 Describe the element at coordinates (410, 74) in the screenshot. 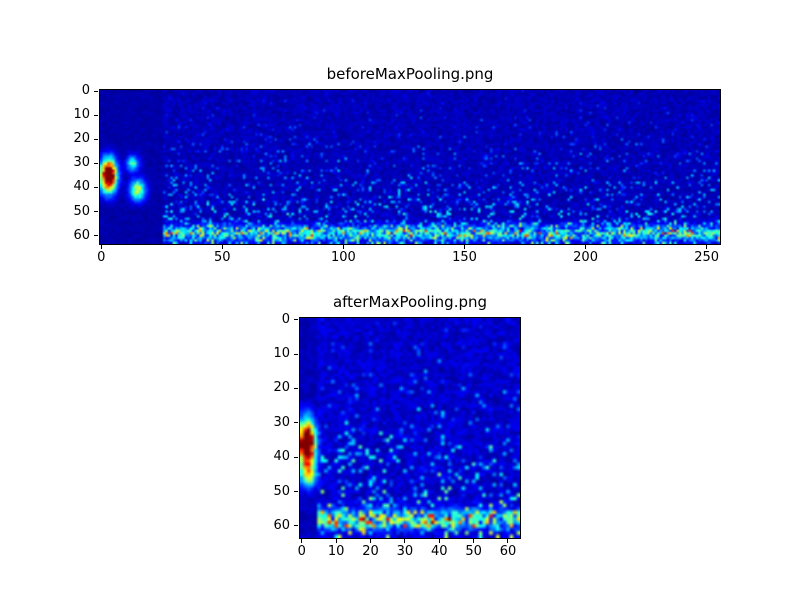

I see `plot-title-before: beforeMaxPooling.png` at that location.